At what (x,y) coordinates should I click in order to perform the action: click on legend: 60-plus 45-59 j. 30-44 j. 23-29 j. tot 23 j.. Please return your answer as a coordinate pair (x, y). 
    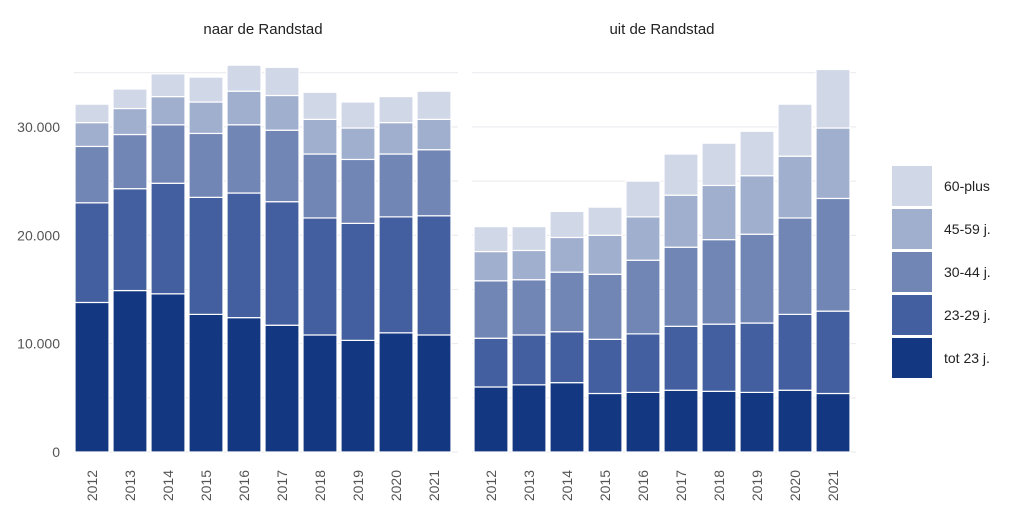
    Looking at the image, I should click on (941, 272).